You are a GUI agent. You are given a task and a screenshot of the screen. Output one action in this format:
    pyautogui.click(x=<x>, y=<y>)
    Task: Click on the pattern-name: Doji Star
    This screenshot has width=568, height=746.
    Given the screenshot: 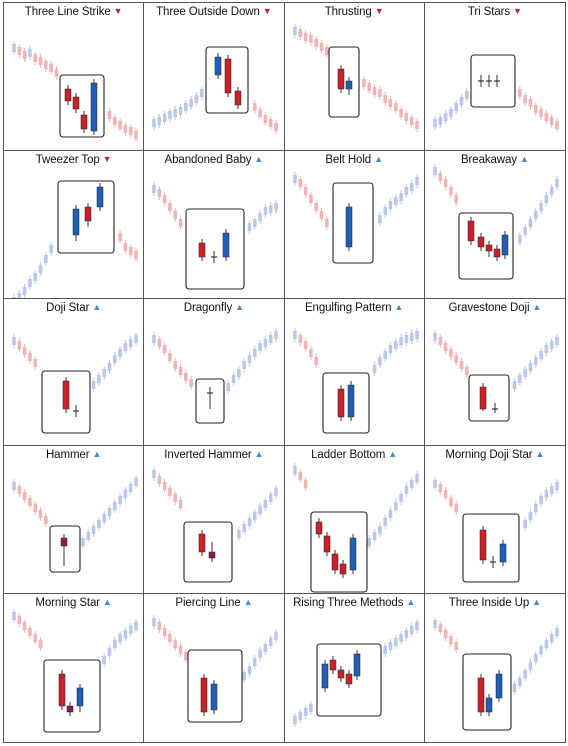 What is the action you would take?
    pyautogui.click(x=68, y=307)
    